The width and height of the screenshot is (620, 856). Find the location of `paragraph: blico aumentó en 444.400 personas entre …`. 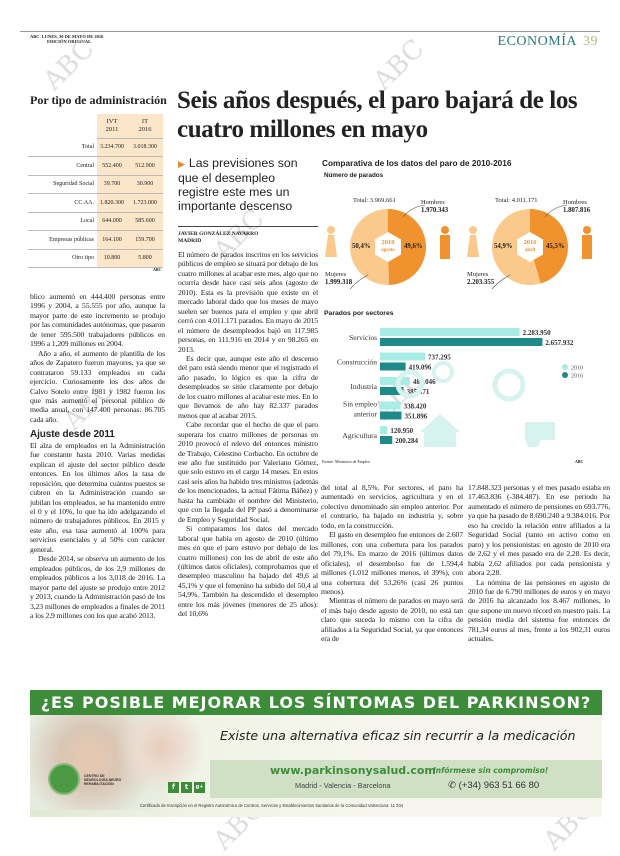

paragraph: blico aumentó en 444.400 personas entre … is located at coordinates (97, 320).